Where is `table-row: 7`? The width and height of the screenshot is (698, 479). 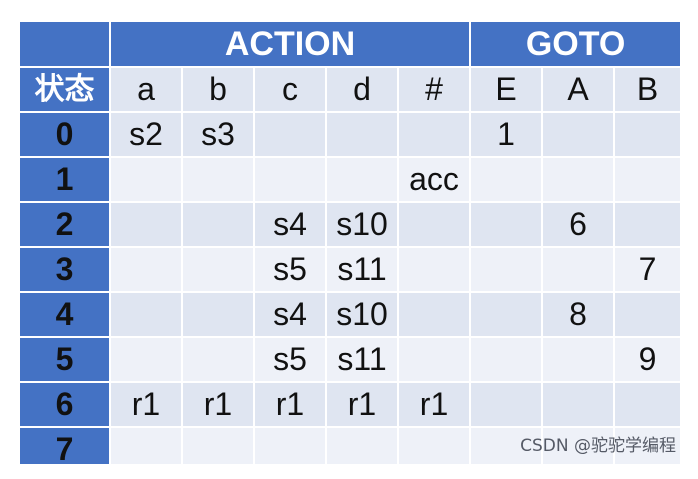 table-row: 7 is located at coordinates (349, 445).